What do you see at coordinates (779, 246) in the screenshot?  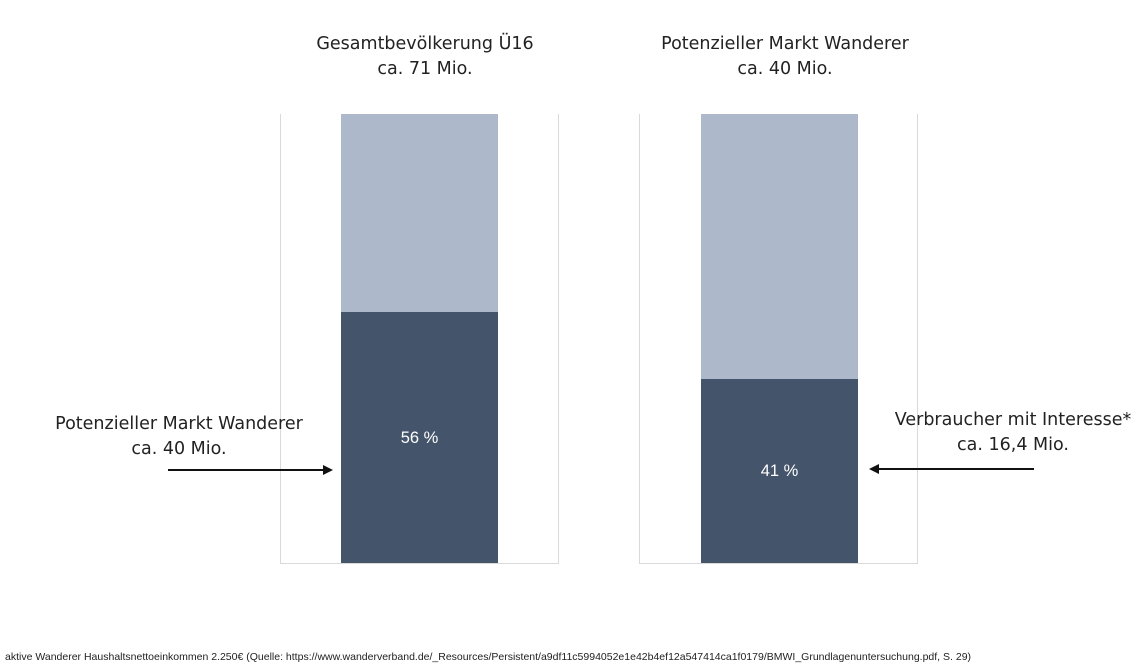 I see `chart-2-bar-upper-segment` at bounding box center [779, 246].